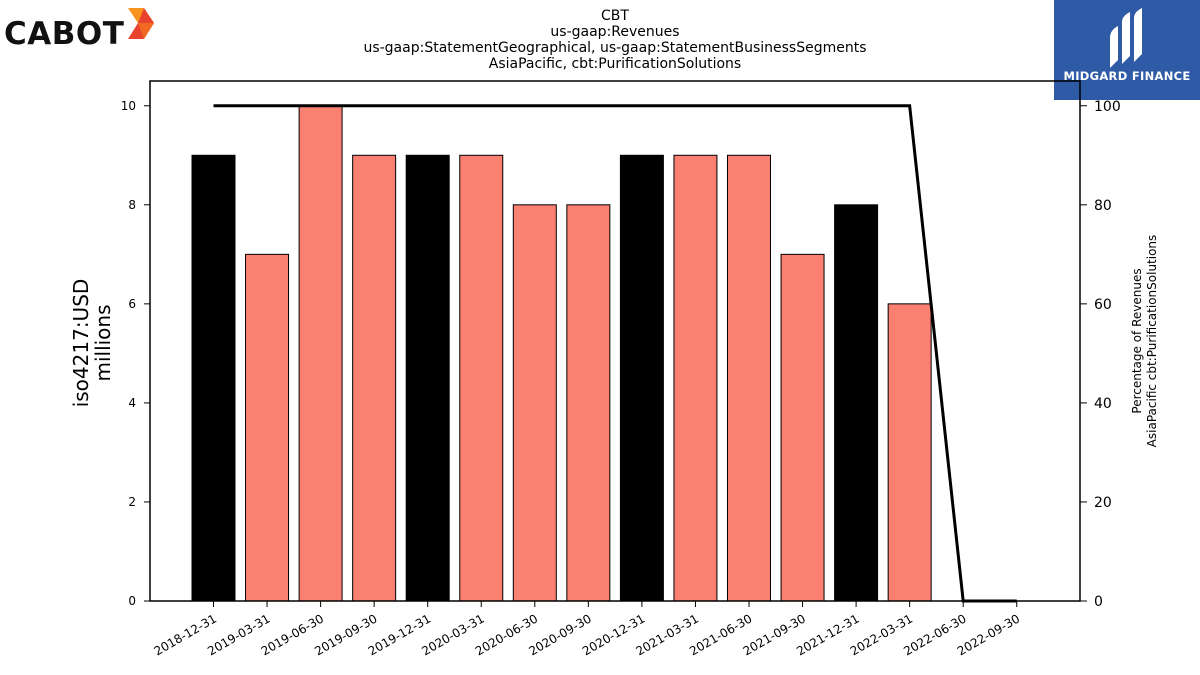 The image size is (1200, 675). Describe the element at coordinates (1103, 305) in the screenshot. I see `y2-tick-label: 60` at that location.